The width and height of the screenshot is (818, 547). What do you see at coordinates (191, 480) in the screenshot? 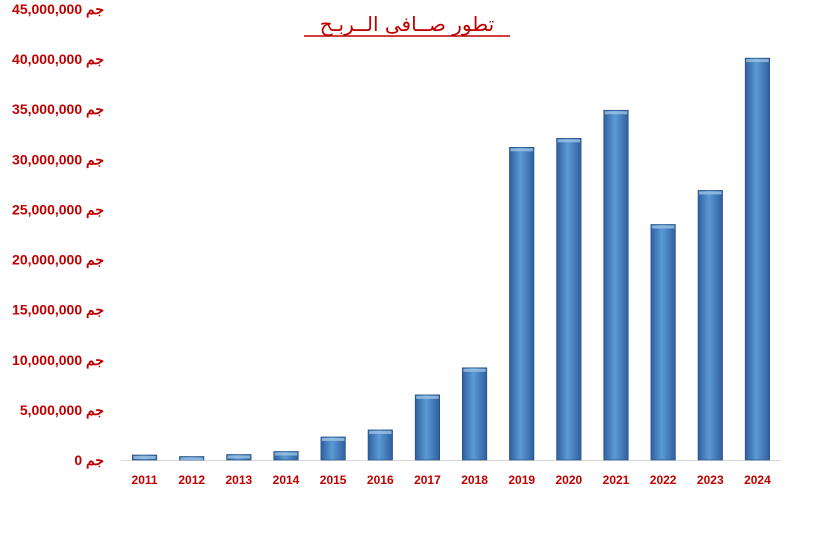
I see `x-tick-label: 2012` at bounding box center [191, 480].